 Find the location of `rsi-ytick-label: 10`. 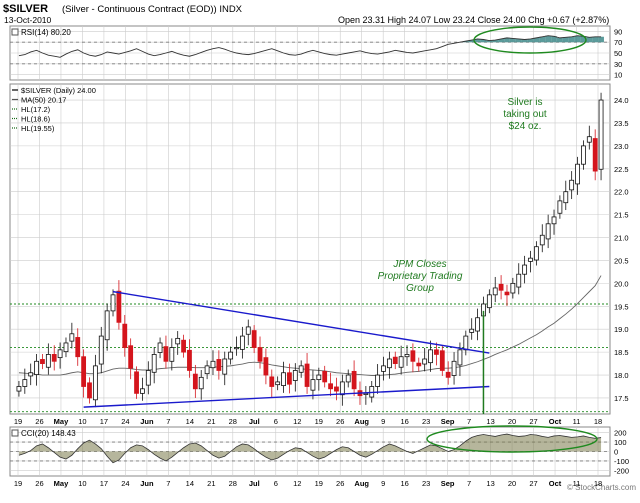

rsi-ytick-label: 10 is located at coordinates (618, 75).